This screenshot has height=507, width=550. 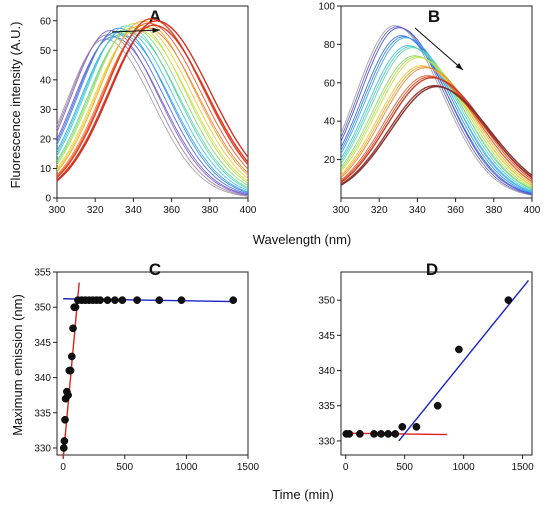 What do you see at coordinates (42, 273) in the screenshot?
I see `y-tick-label: 355` at bounding box center [42, 273].